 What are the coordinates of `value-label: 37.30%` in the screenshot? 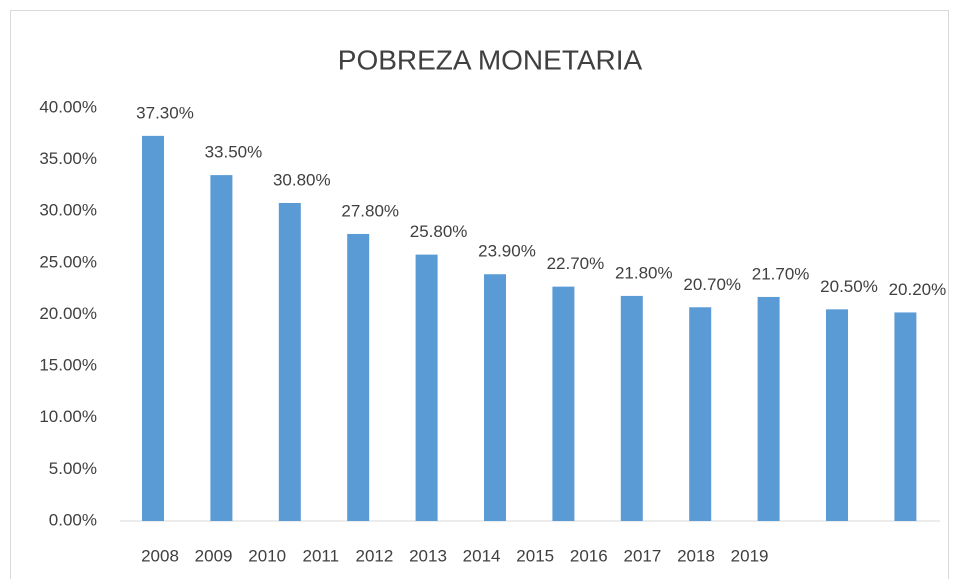 It's located at (165, 112).